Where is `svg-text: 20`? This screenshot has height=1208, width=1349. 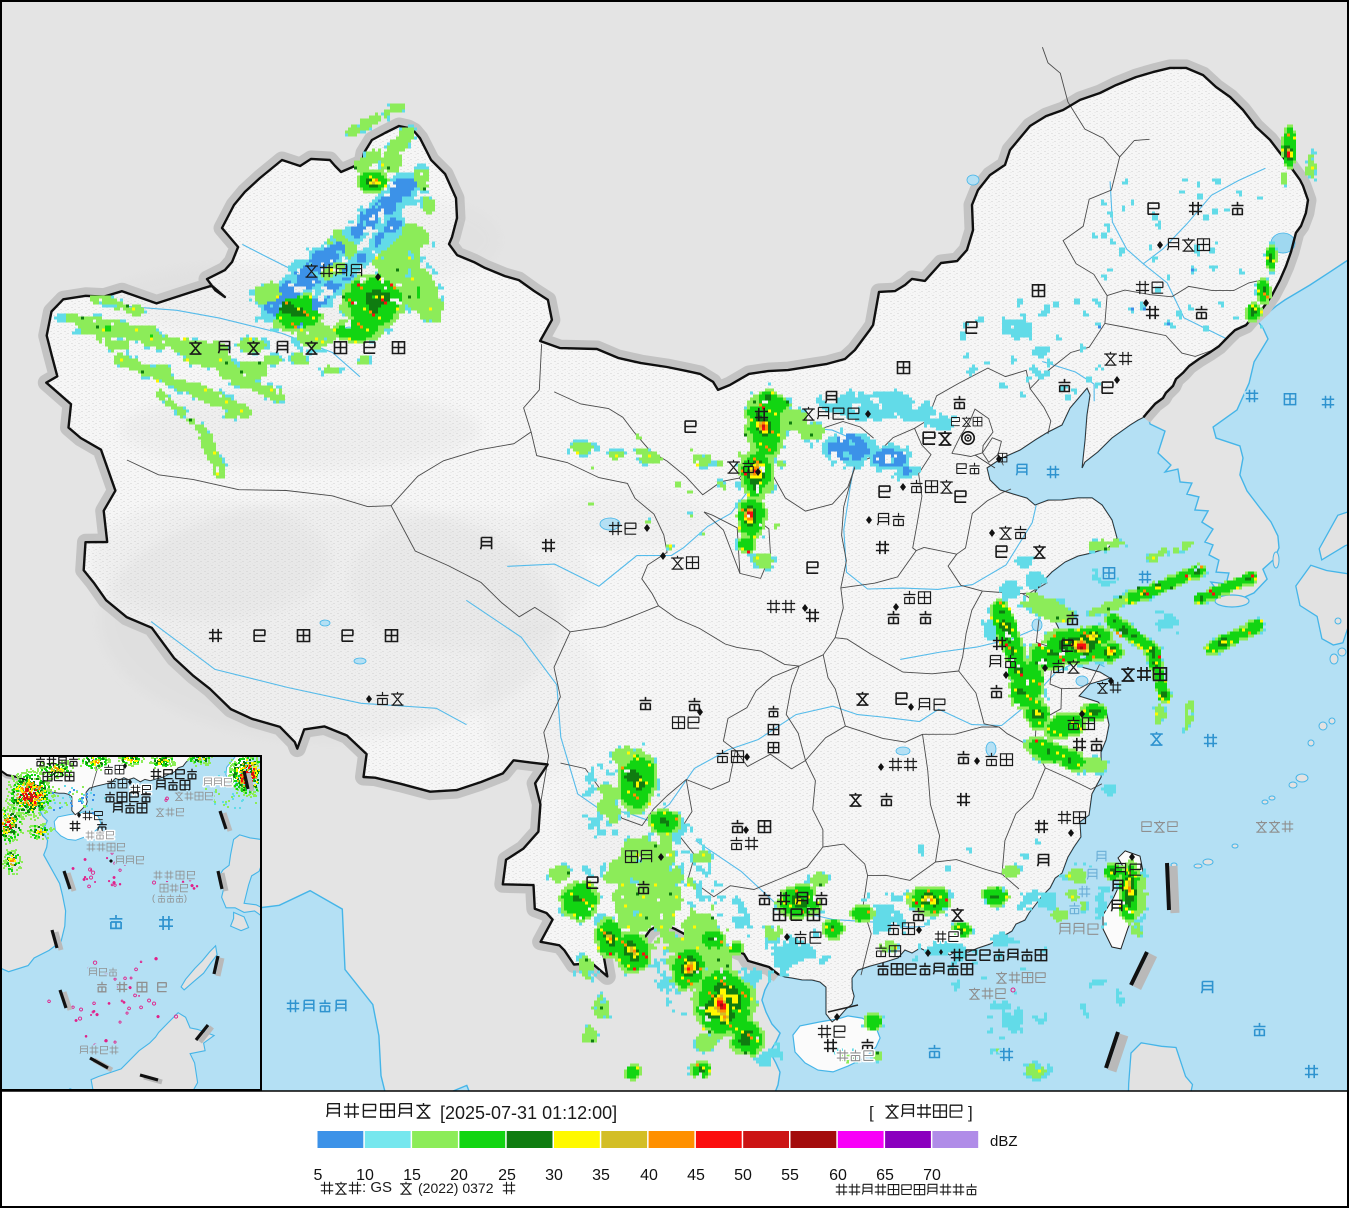 svg-text: 20 is located at coordinates (459, 1175).